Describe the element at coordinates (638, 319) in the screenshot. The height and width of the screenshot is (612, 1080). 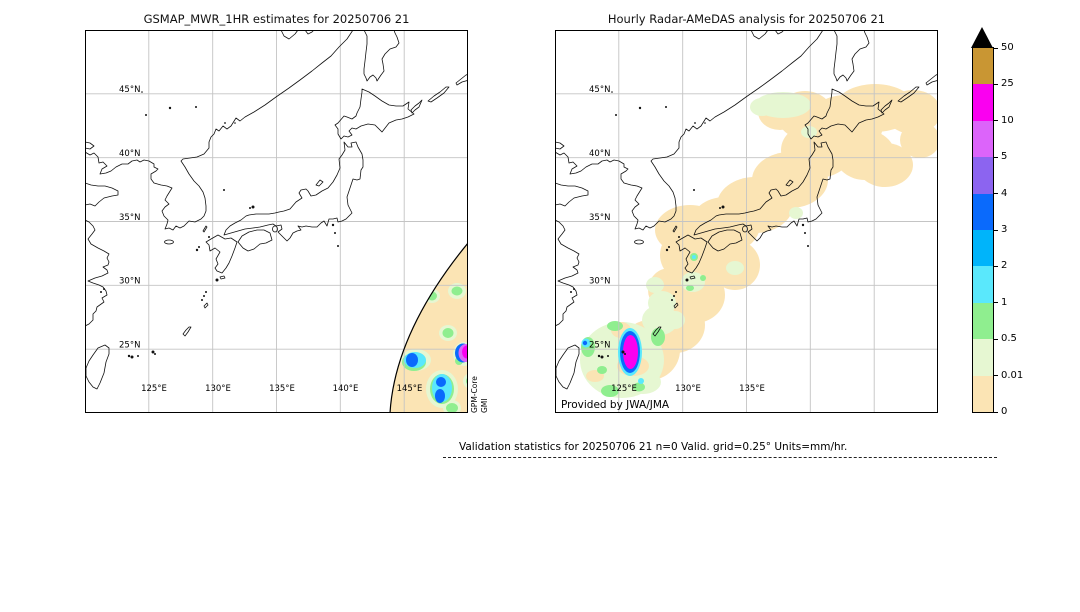
I see `radar-precip-cells` at that location.